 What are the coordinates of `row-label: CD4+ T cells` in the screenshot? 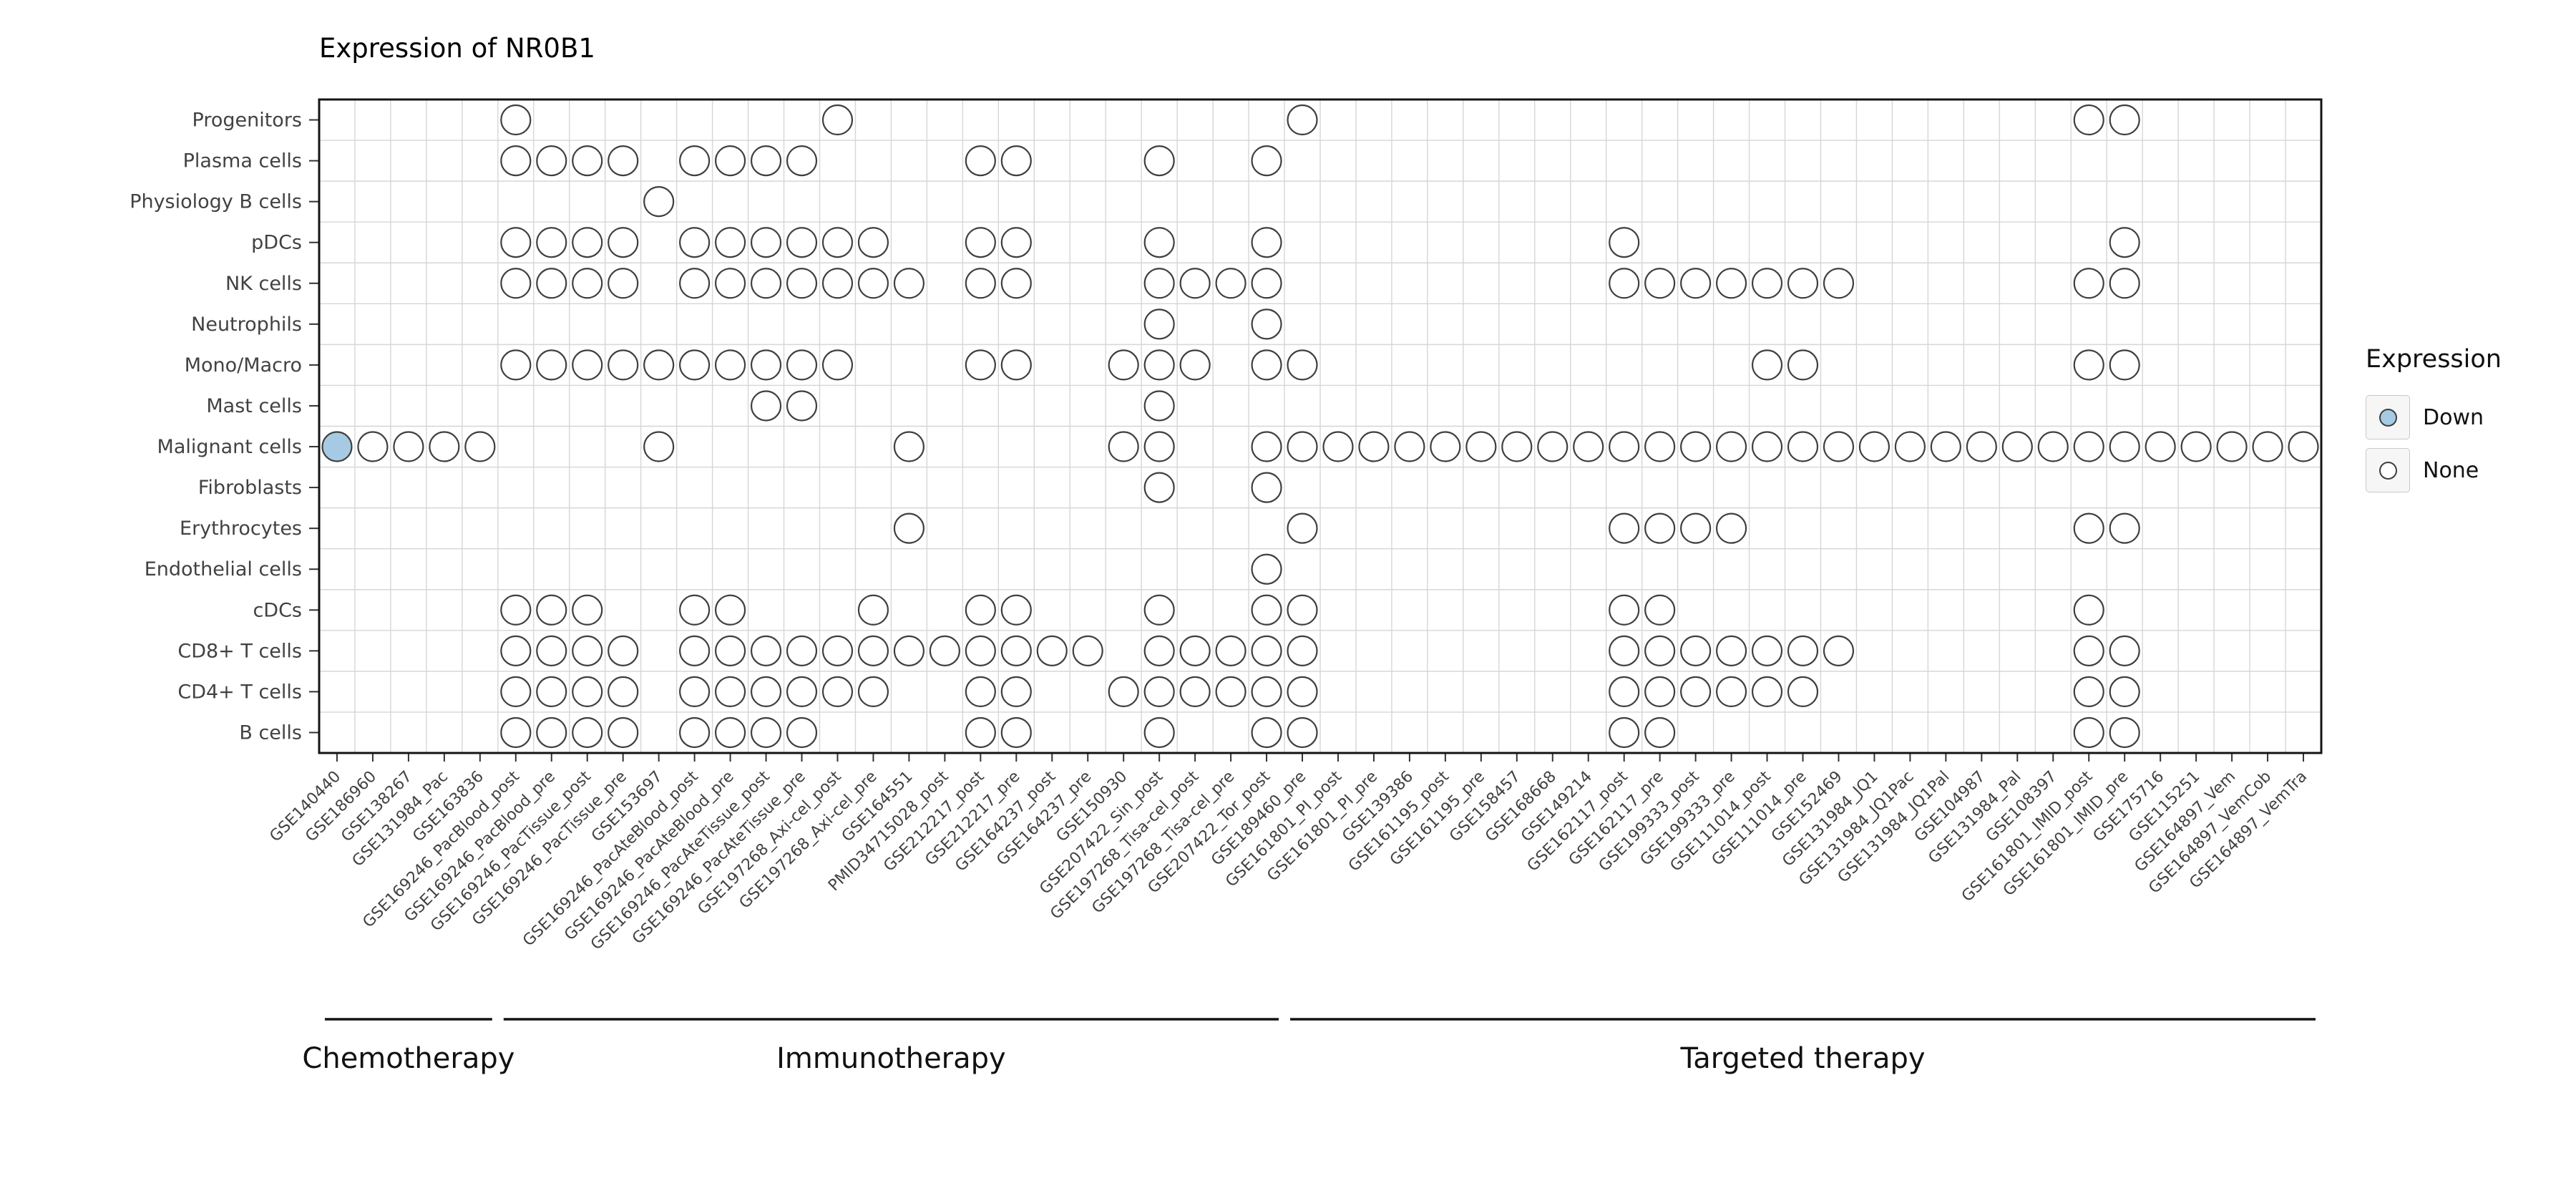 It's located at (239, 692).